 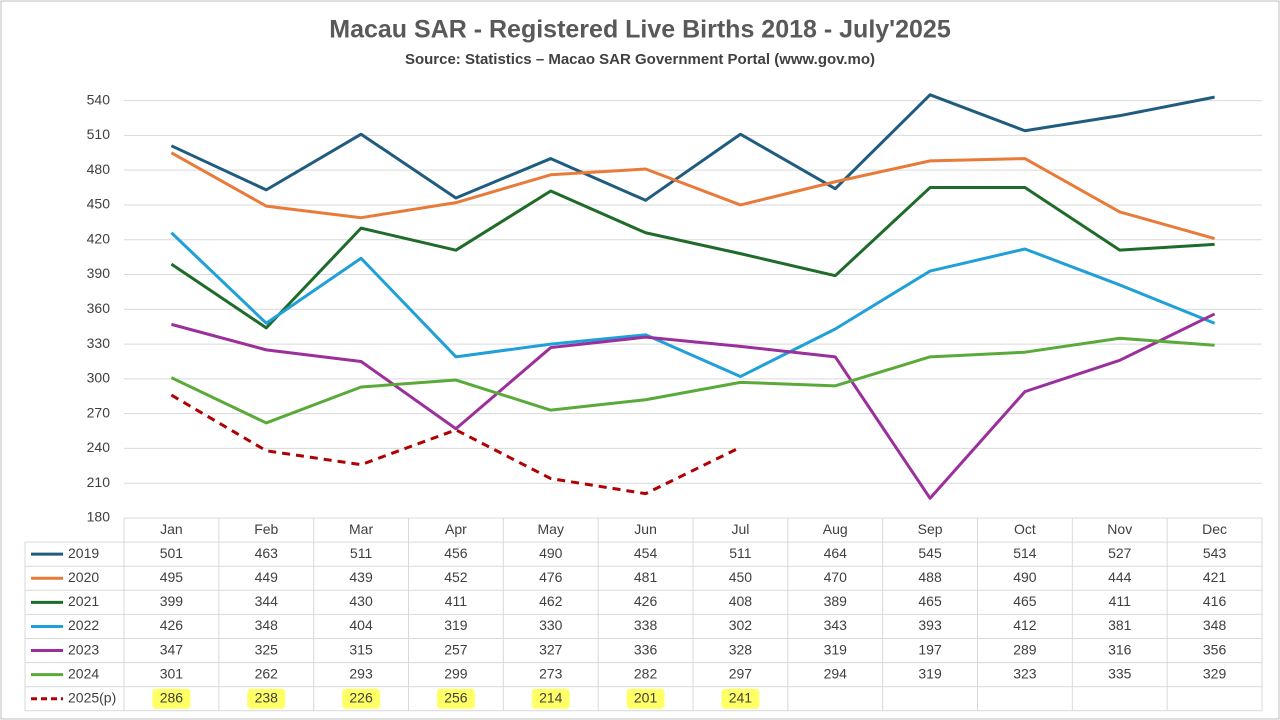 What do you see at coordinates (99, 412) in the screenshot?
I see `y-tick-label: 270` at bounding box center [99, 412].